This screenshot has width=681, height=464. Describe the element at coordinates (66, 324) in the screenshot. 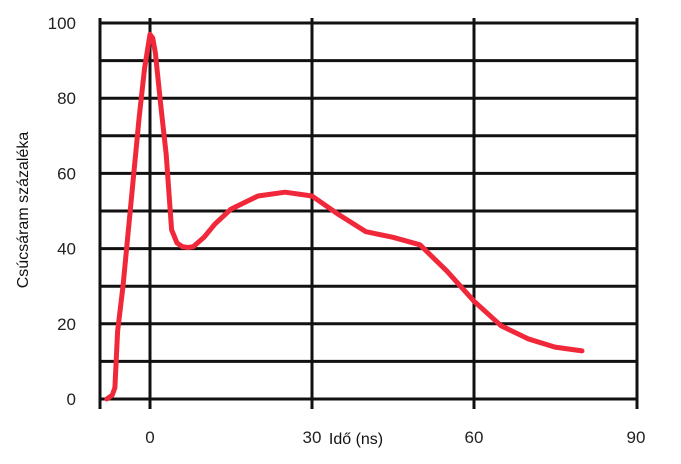

I see `y-tick-label: 20` at that location.